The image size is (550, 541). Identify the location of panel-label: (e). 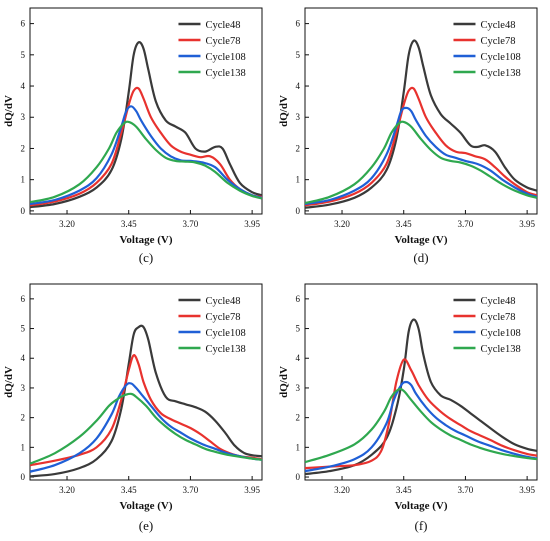
(146, 525).